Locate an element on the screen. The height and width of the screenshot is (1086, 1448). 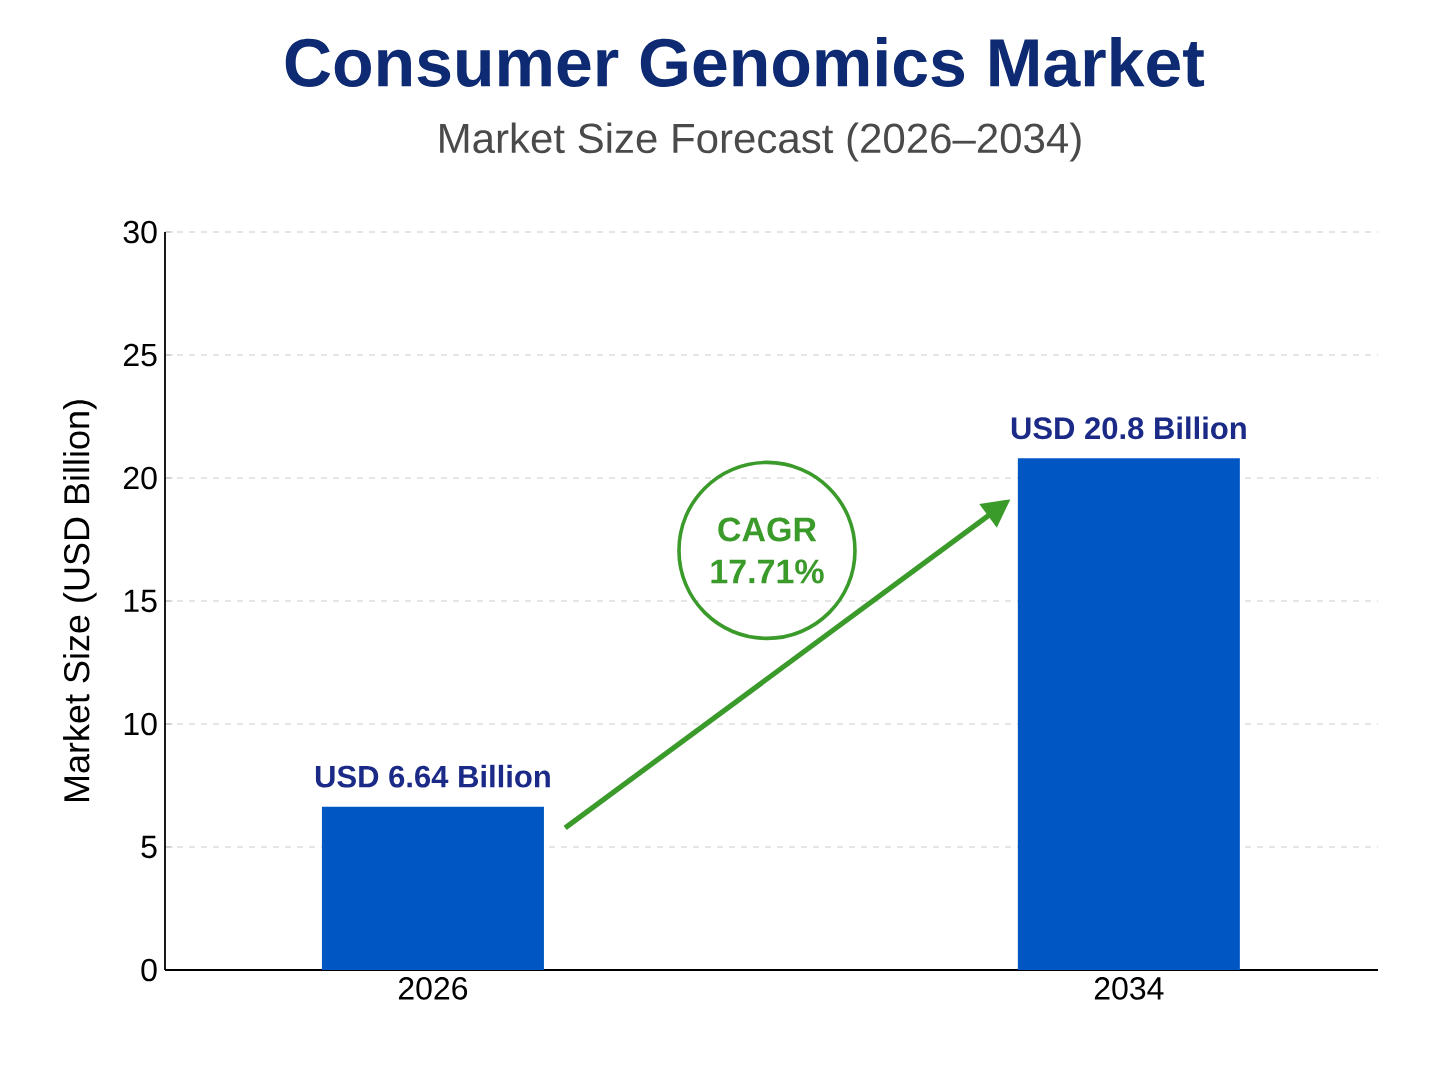
annotation: CAGR 17.71% is located at coordinates (767, 550).